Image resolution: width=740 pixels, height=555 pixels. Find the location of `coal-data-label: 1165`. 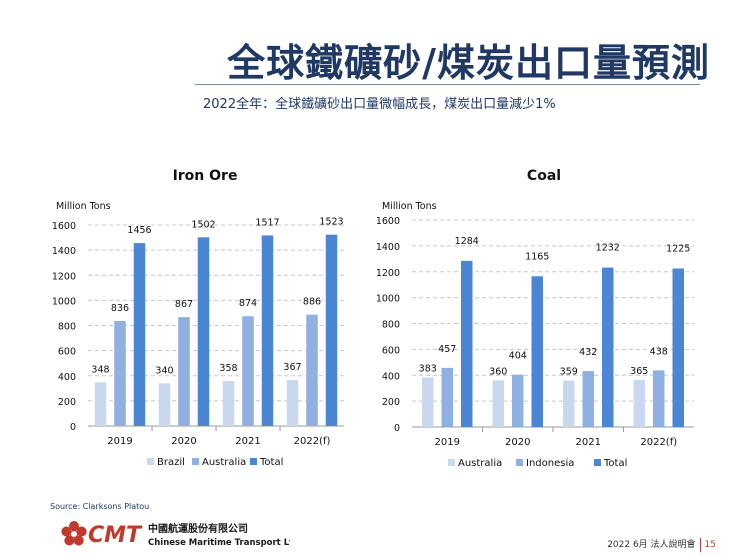

coal-data-label: 1165 is located at coordinates (537, 256).